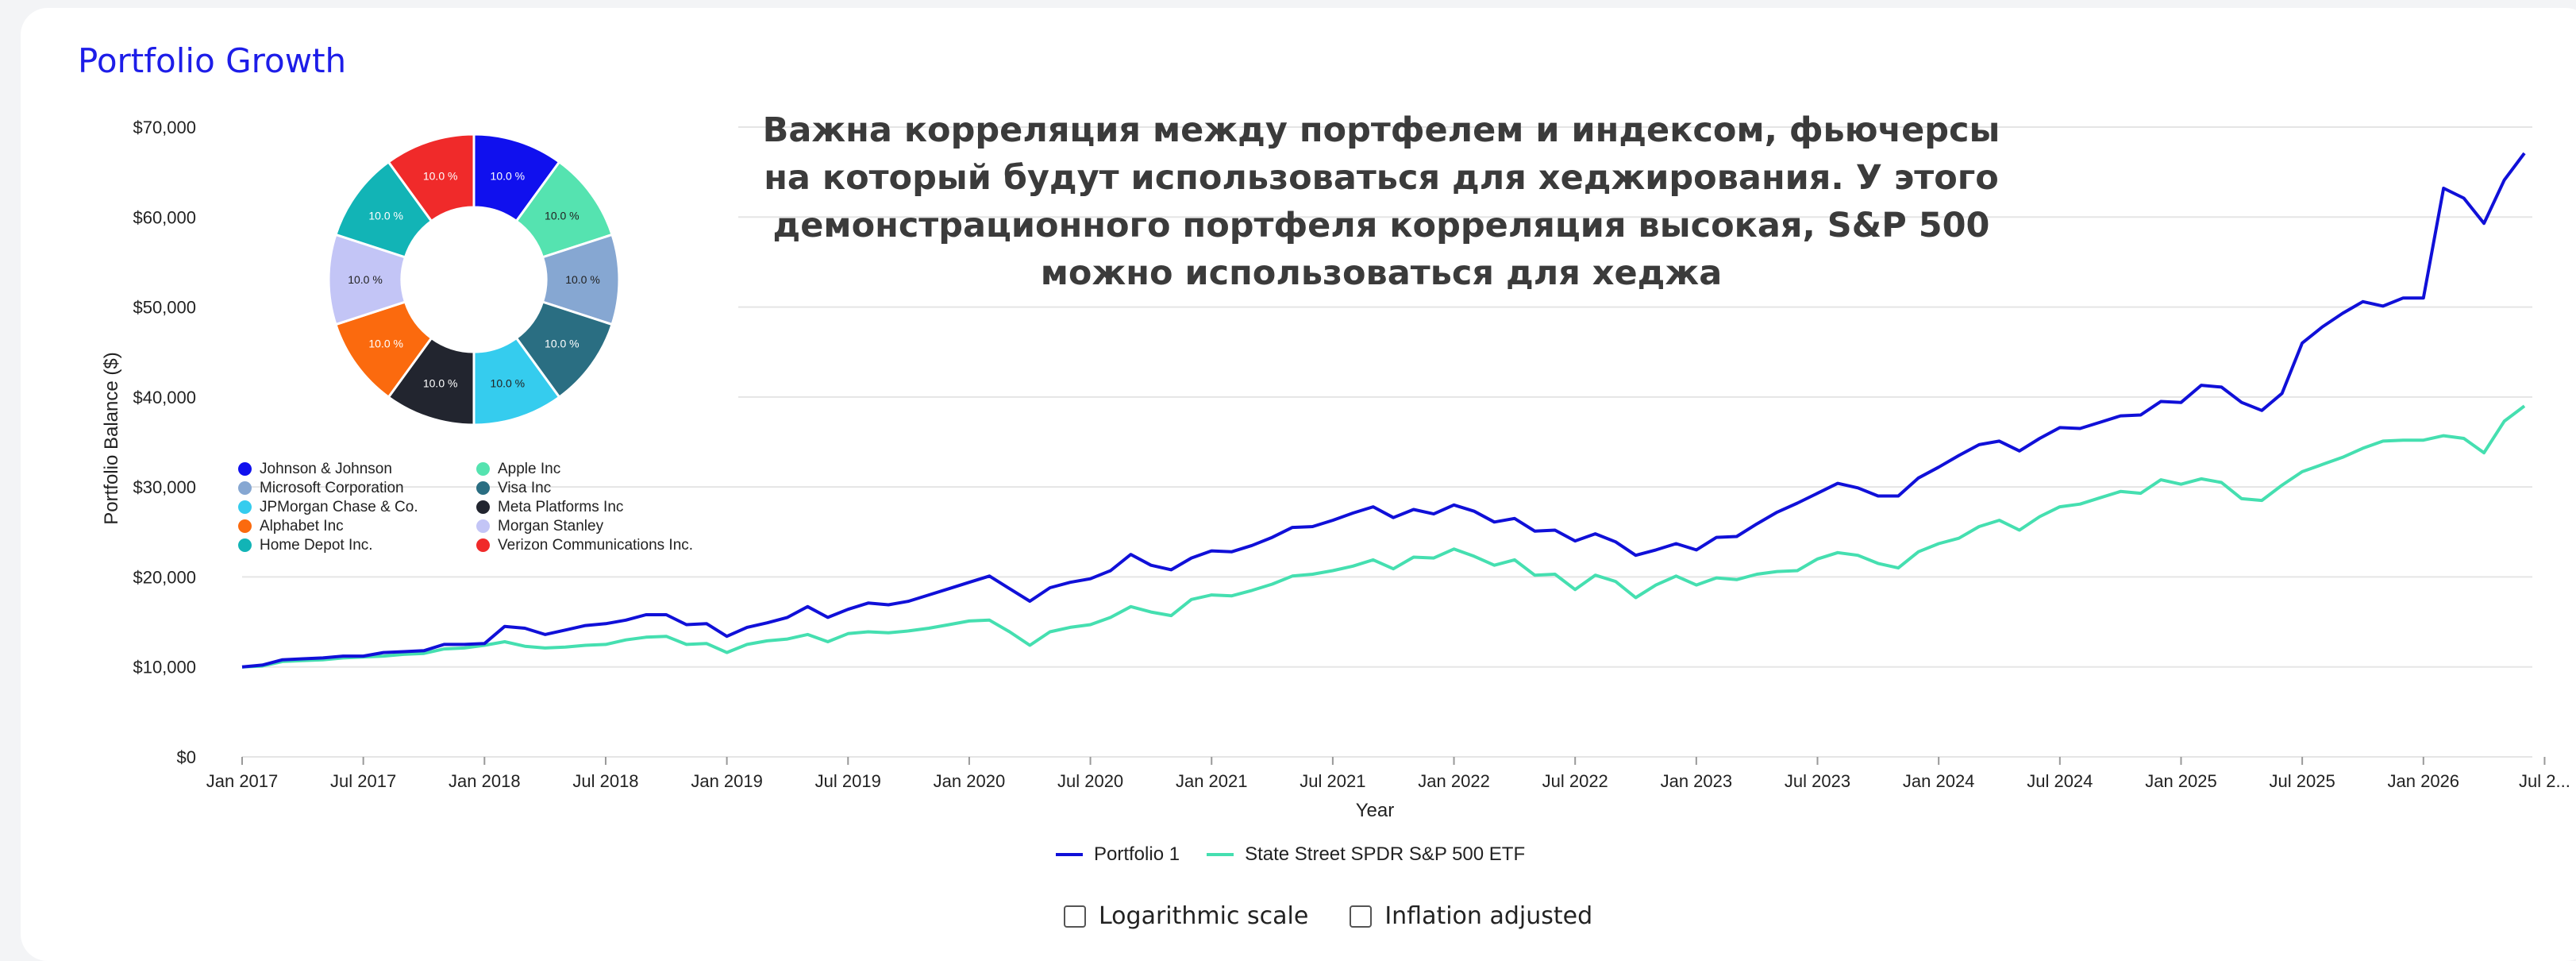 The width and height of the screenshot is (2576, 961). I want to click on allocation-legend-item: Home Depot Inc., so click(357, 545).